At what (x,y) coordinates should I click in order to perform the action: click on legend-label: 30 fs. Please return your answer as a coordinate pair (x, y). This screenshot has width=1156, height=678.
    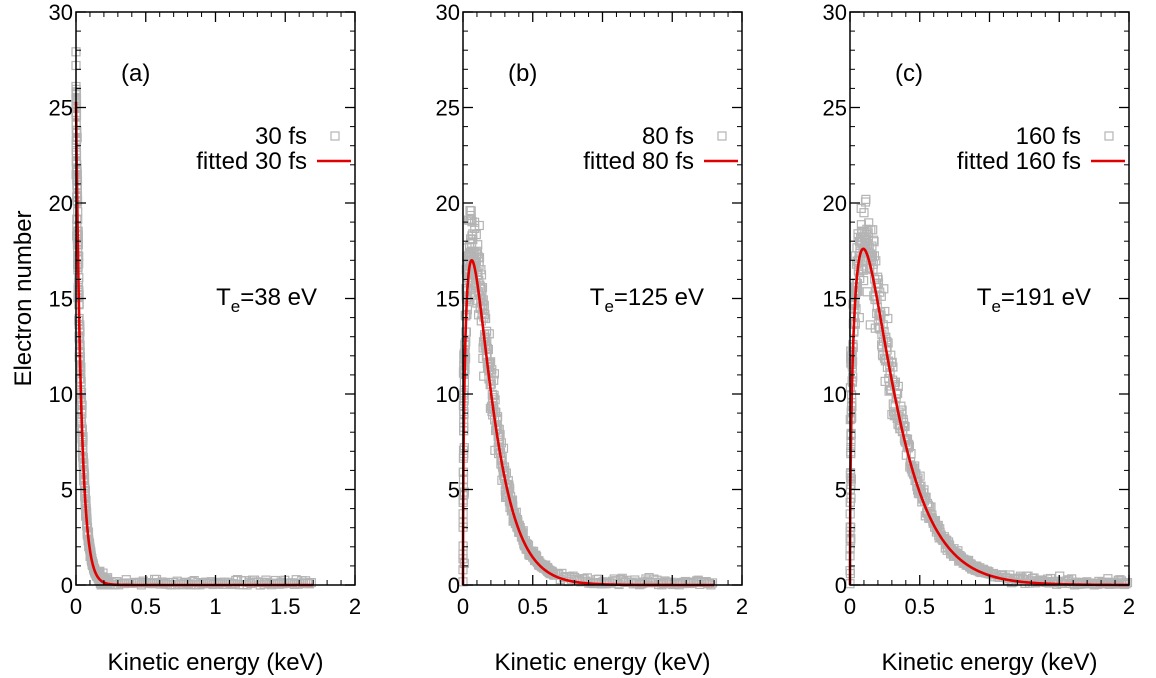
    Looking at the image, I should click on (281, 136).